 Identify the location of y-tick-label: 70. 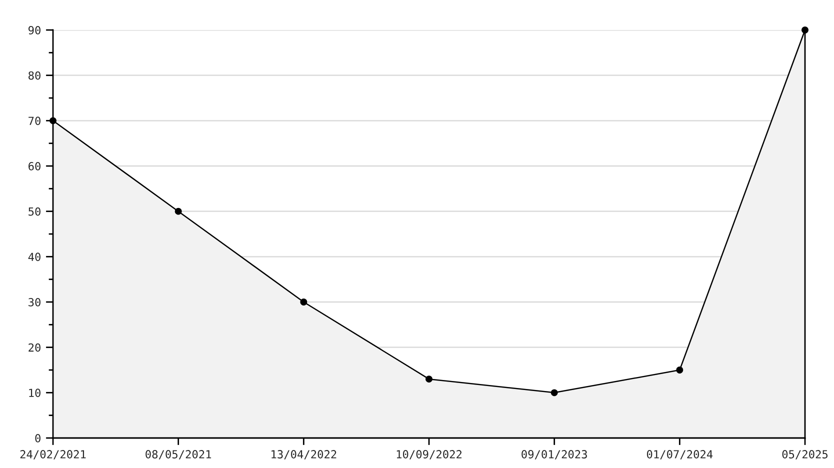
(34, 121).